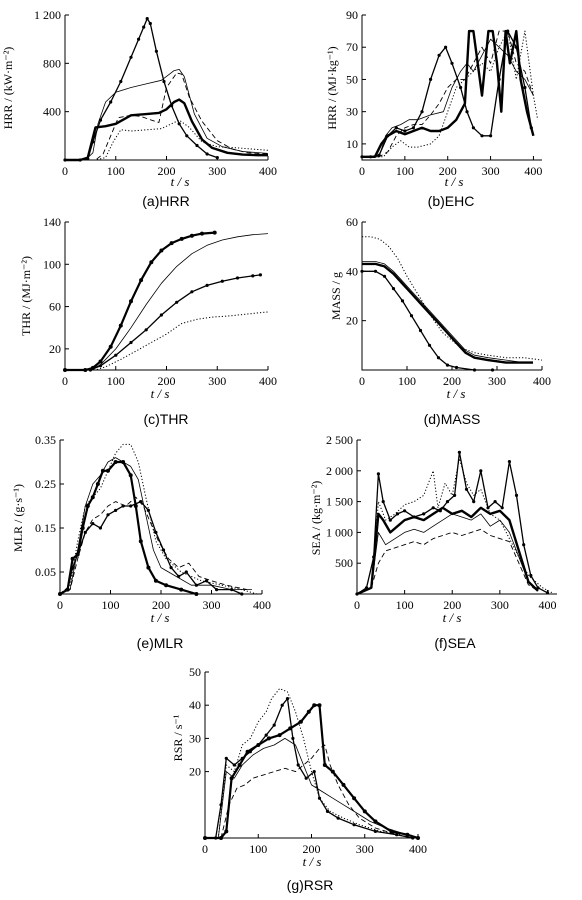  Describe the element at coordinates (452, 617) in the screenshot. I see `xlabel-sea: t / s` at that location.